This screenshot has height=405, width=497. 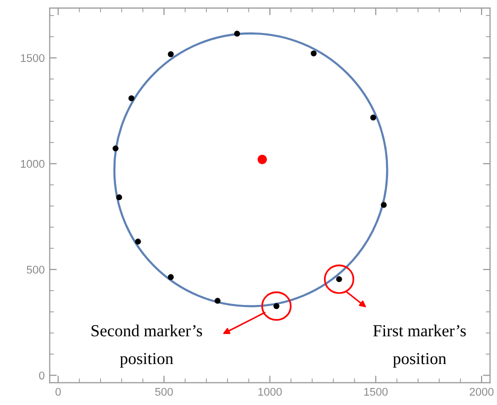 I want to click on x-tick-label: 1500, so click(x=376, y=392).